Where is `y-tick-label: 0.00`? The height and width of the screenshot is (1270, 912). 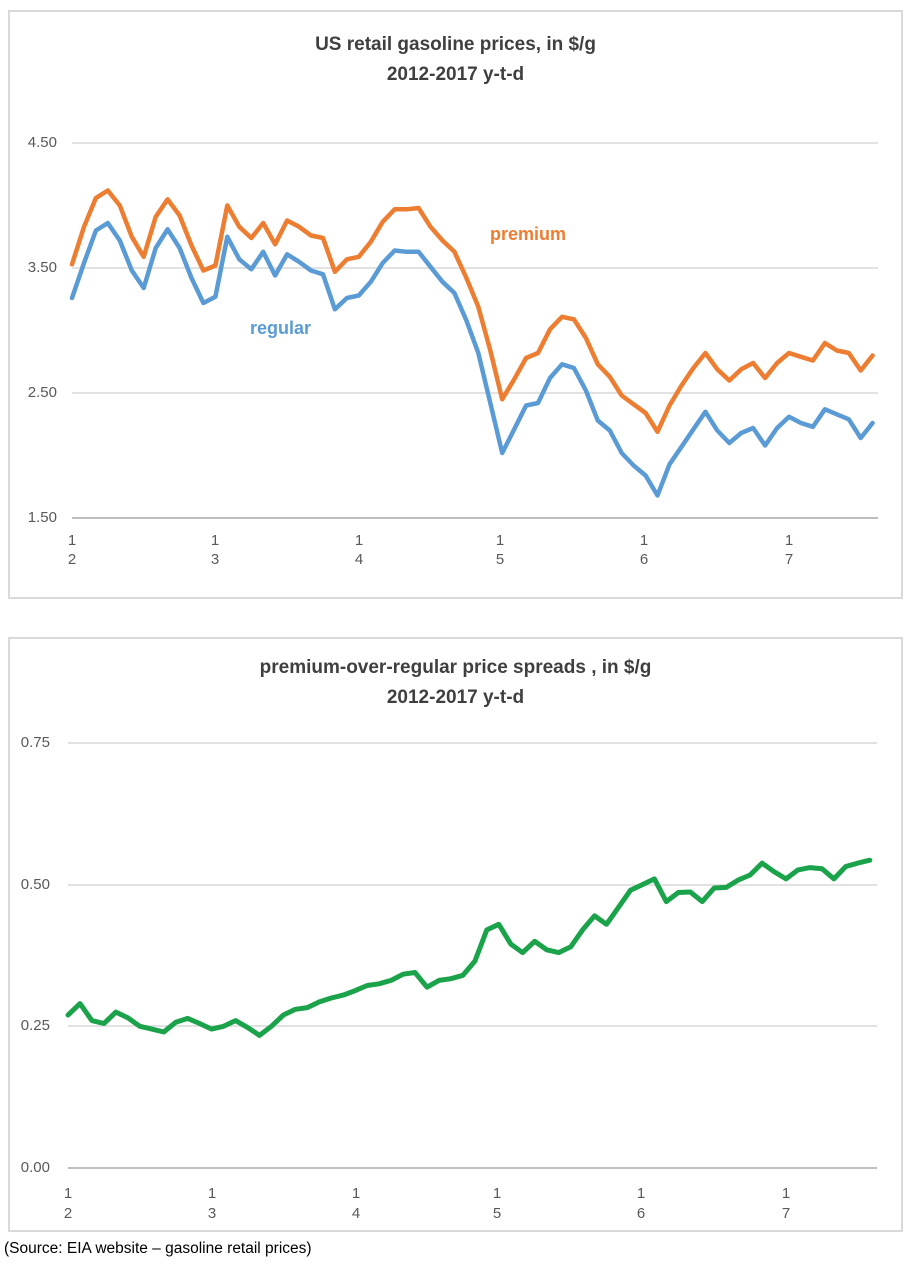
y-tick-label: 0.00 is located at coordinates (35, 1167).